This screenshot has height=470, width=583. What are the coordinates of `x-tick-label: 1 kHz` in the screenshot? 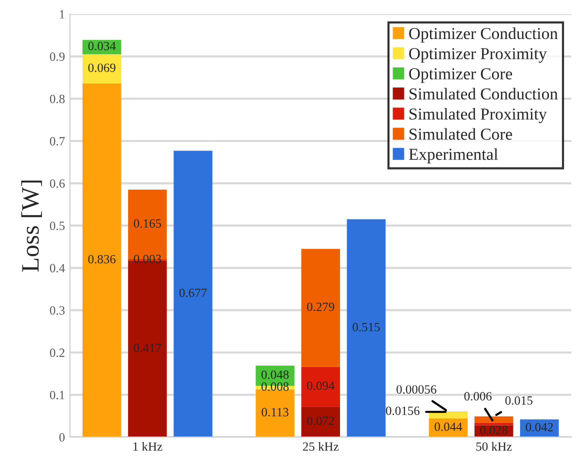 It's located at (147, 446).